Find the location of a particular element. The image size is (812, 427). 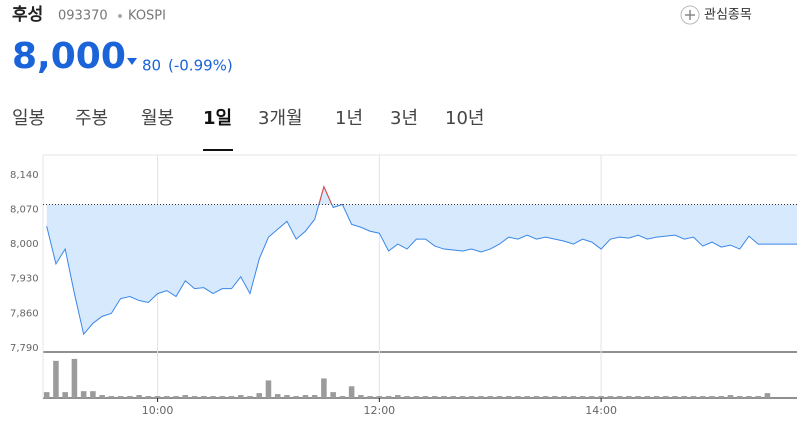

y-tick-label: 7,860 is located at coordinates (24, 313).